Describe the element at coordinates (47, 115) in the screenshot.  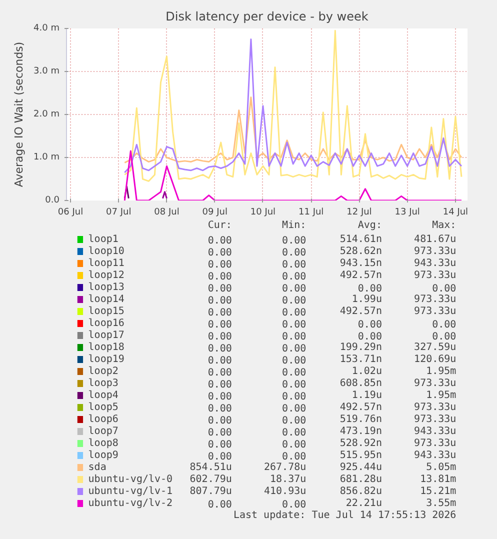
I see `y-tick-label: 2.0 m` at that location.